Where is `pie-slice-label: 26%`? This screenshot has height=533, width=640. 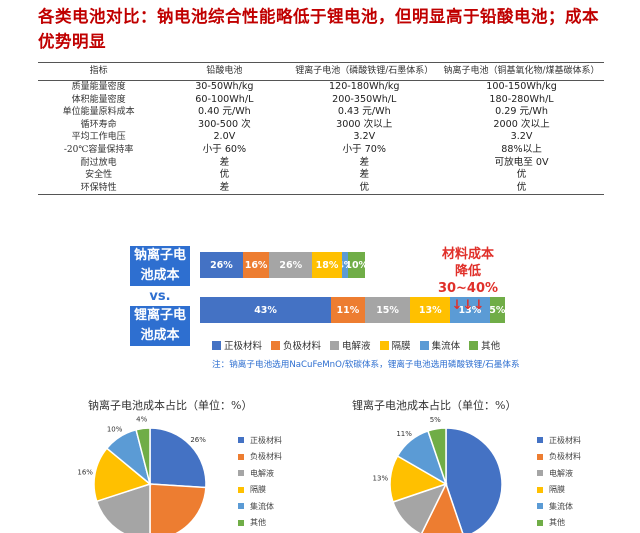
pie-slice-label: 26% is located at coordinates (198, 440).